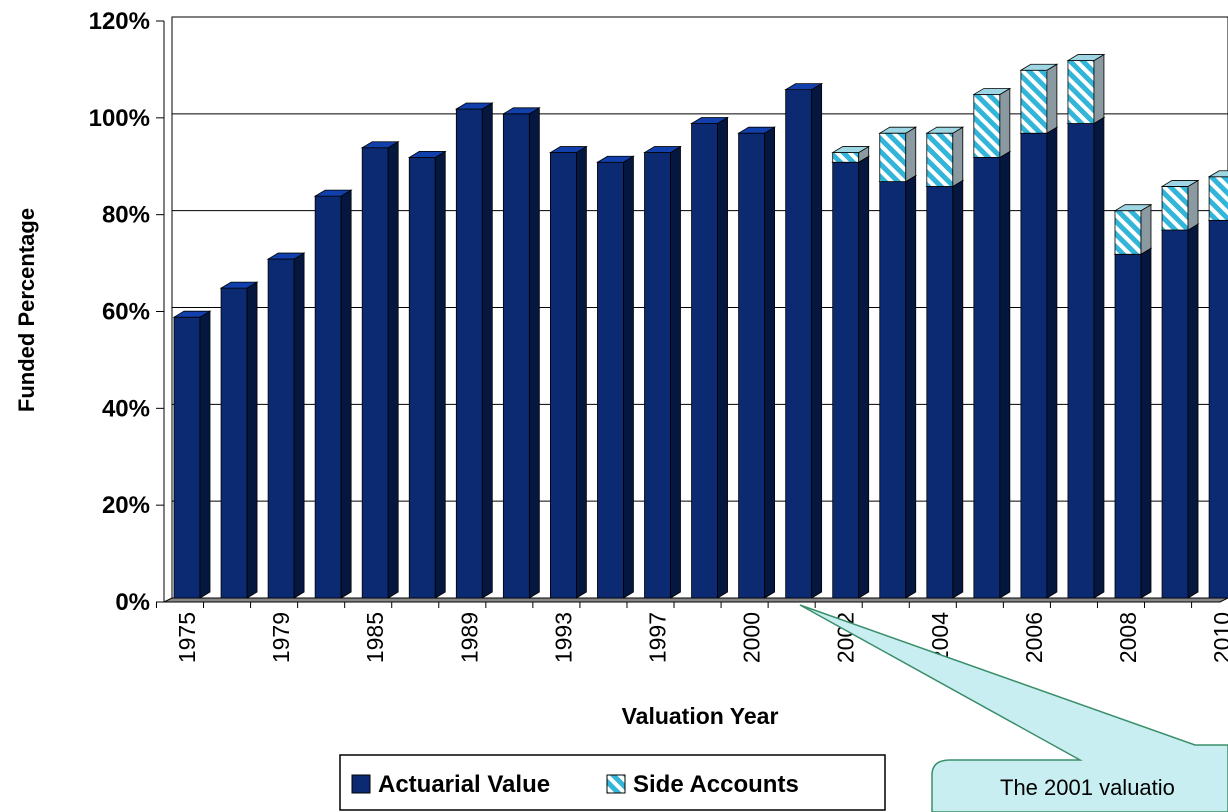 This screenshot has width=1228, height=812. Describe the element at coordinates (281, 637) in the screenshot. I see `x-tick-label: 1979` at that location.